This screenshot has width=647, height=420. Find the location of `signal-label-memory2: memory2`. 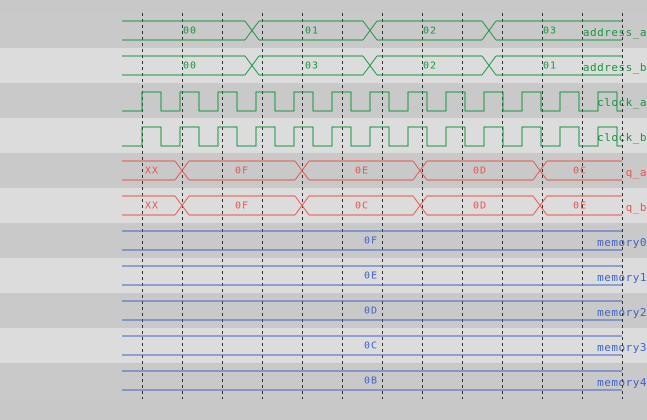

signal-label-memory2: memory2 is located at coordinates (622, 312).